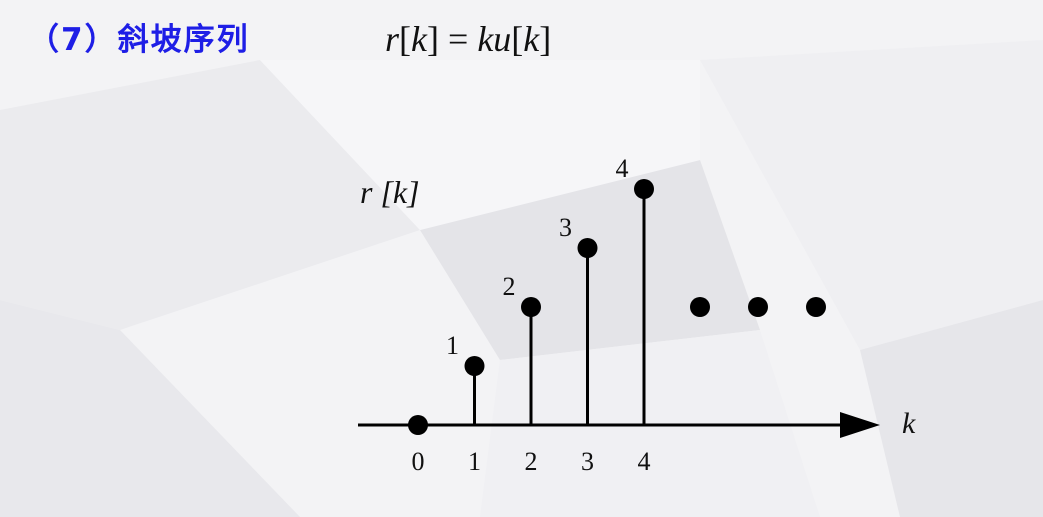 This screenshot has width=1043, height=517. What do you see at coordinates (73, 40) in the screenshot?
I see `heading-number: （7）` at bounding box center [73, 40].